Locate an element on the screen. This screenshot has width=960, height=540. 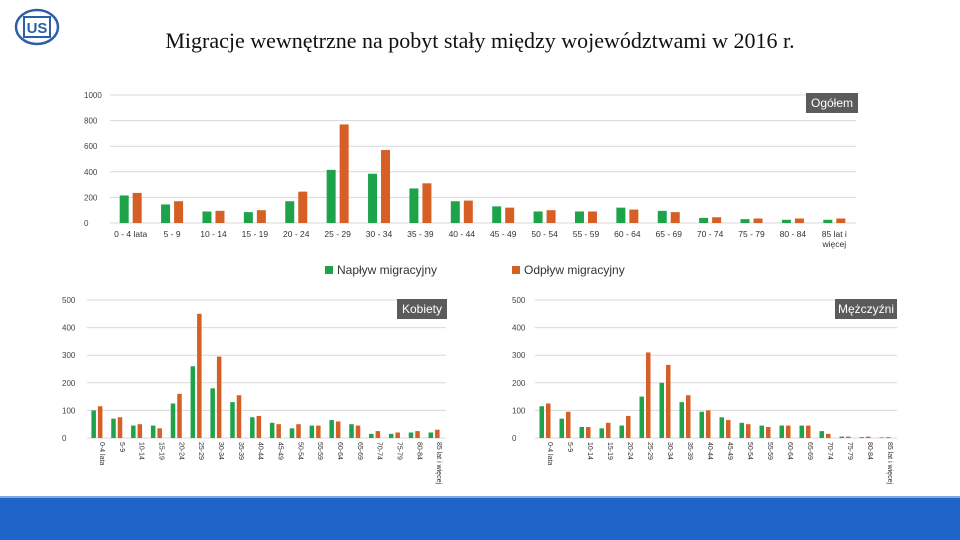
x-tick-label: 45-49 is located at coordinates (729, 451).